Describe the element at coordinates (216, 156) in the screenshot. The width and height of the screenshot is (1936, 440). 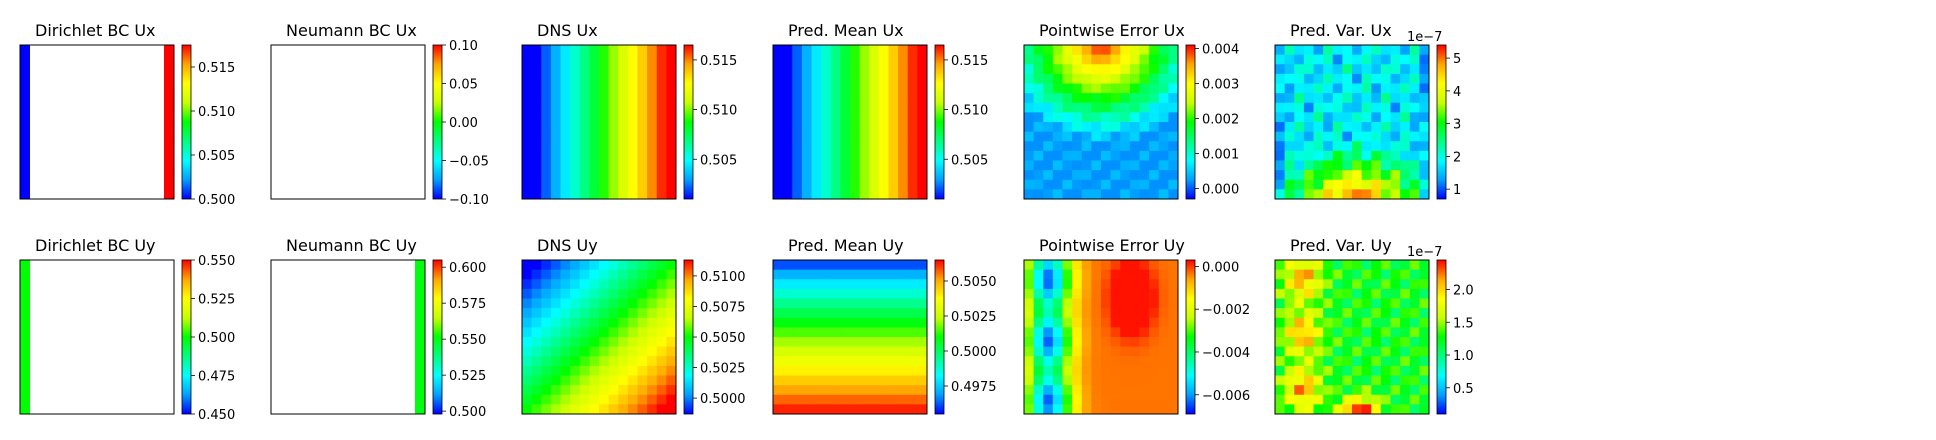
I see `colorbar-tick-label: 0.505` at that location.